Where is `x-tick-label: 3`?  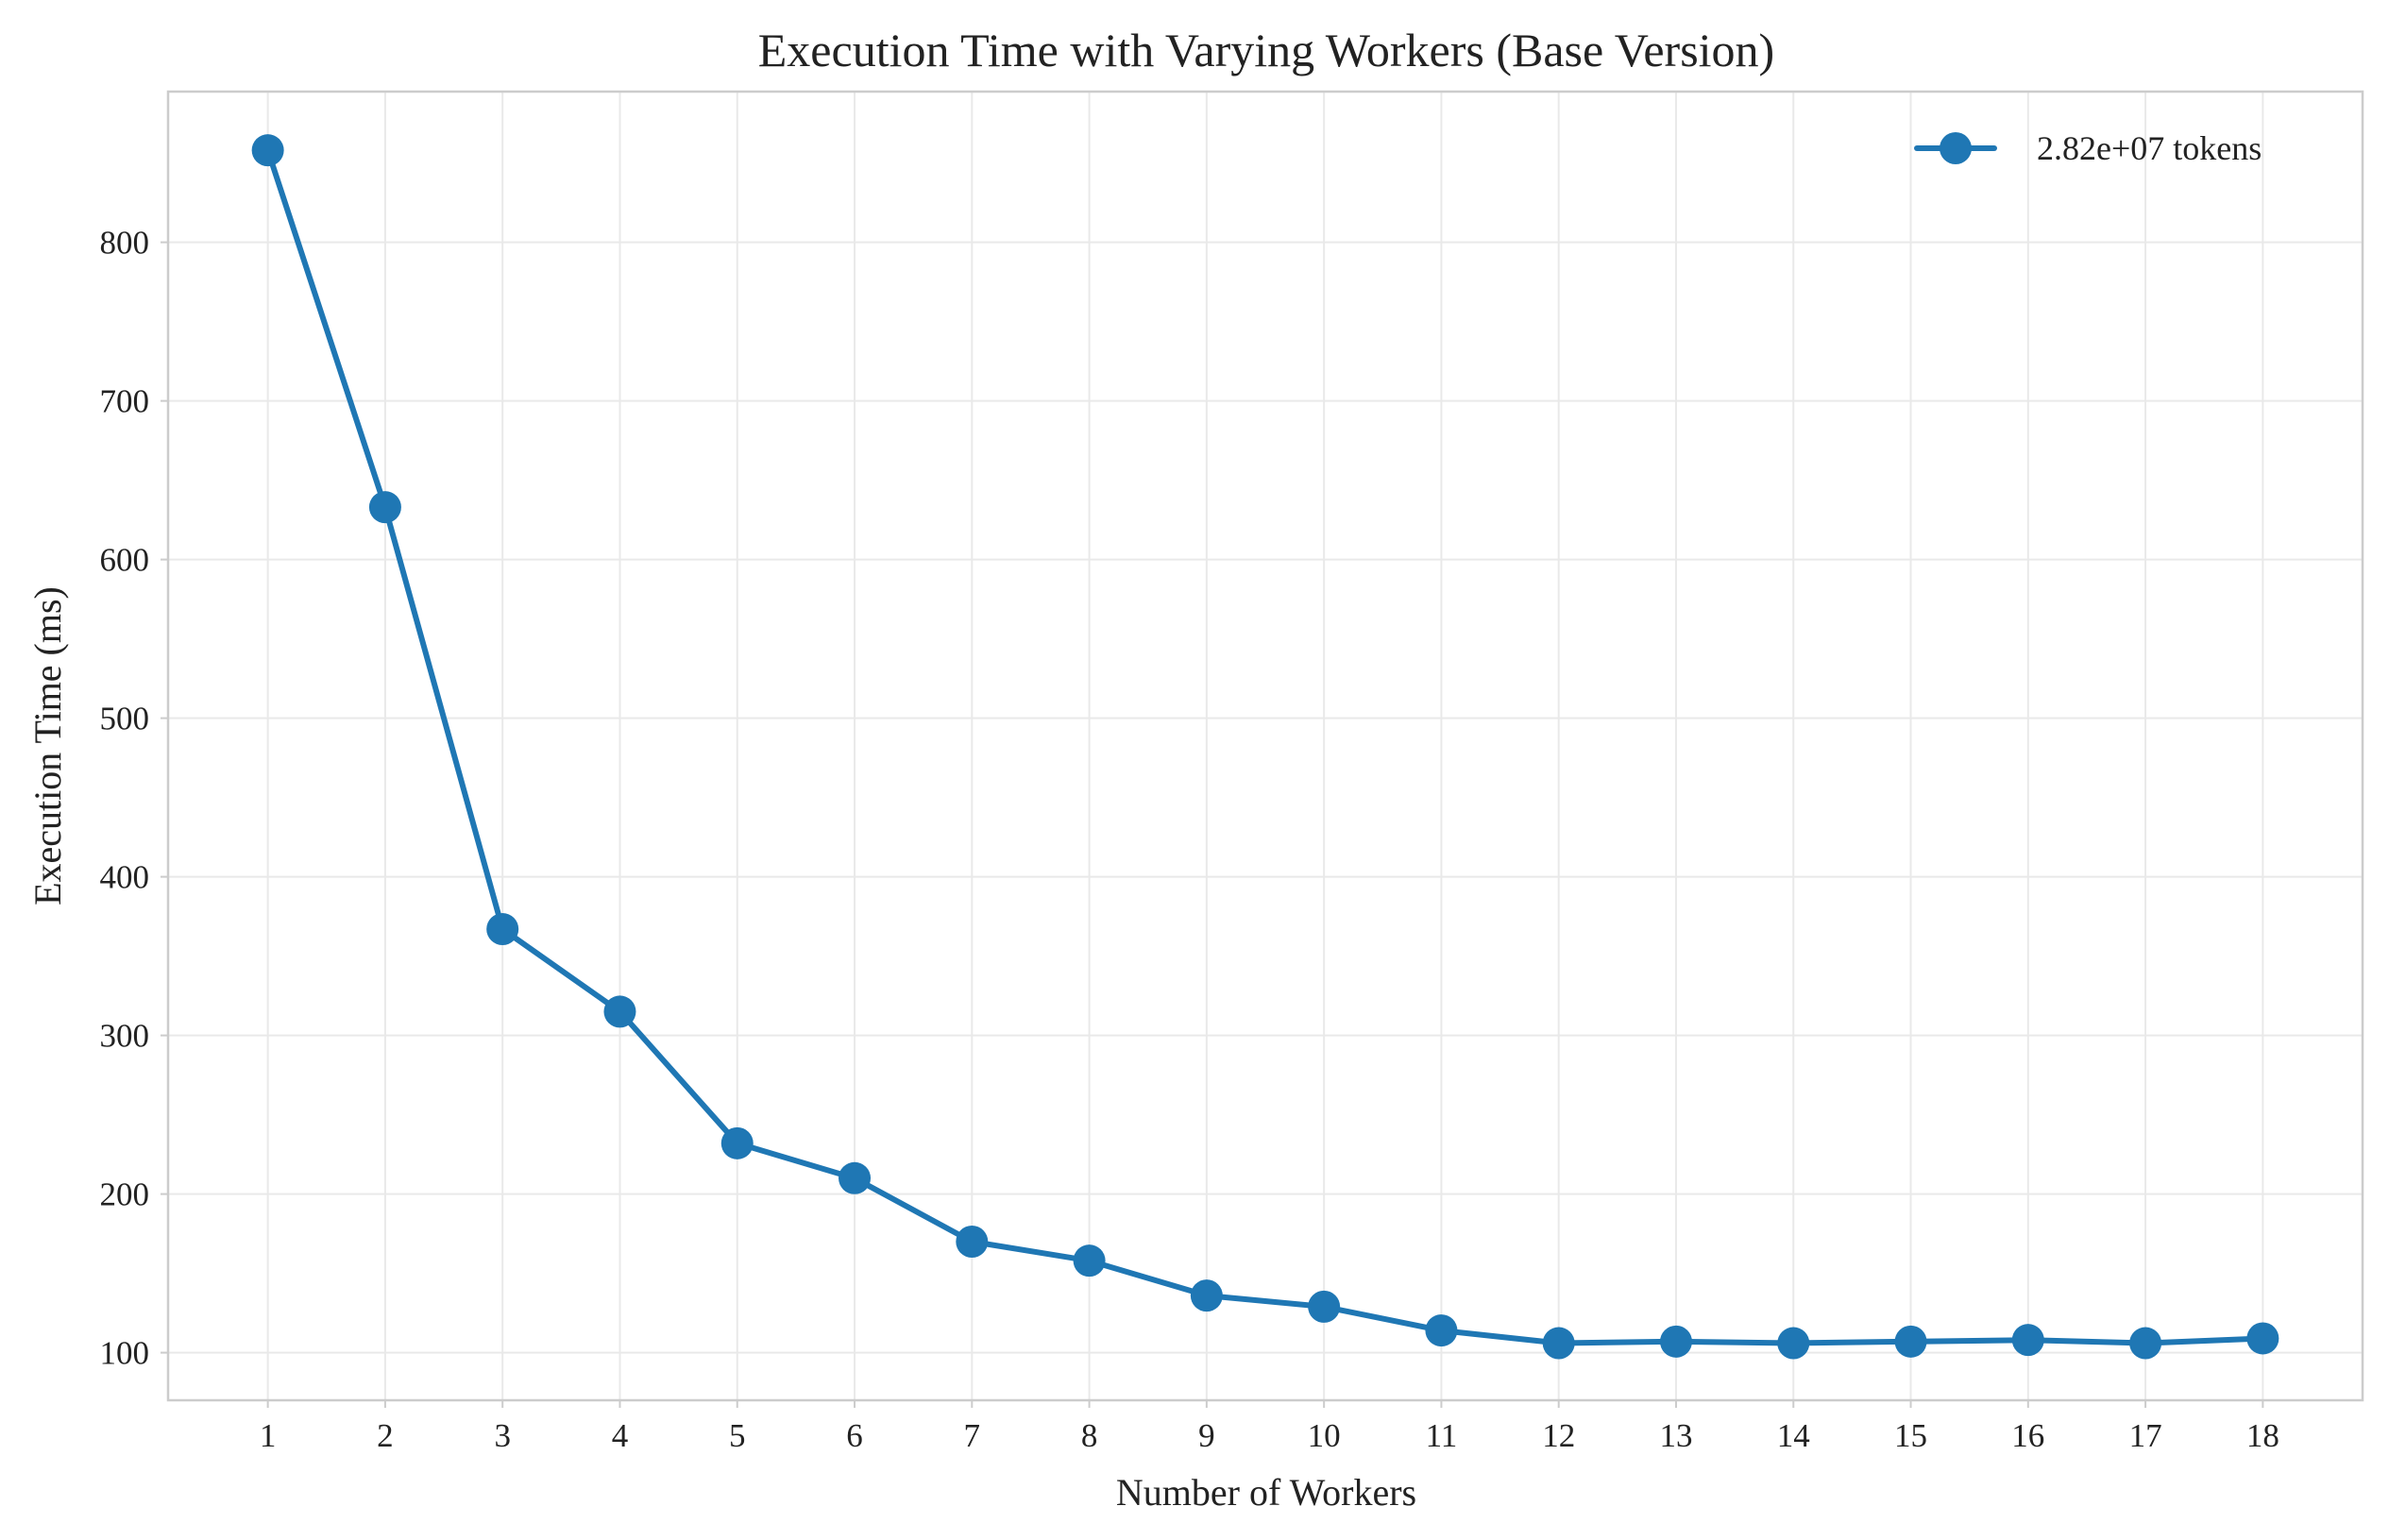
x-tick-label: 3 is located at coordinates (502, 1435).